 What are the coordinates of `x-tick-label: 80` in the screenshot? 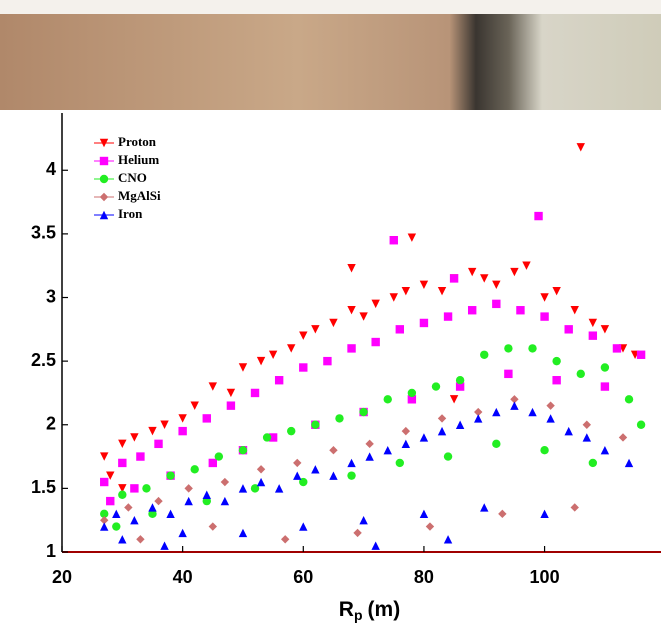 It's located at (424, 577).